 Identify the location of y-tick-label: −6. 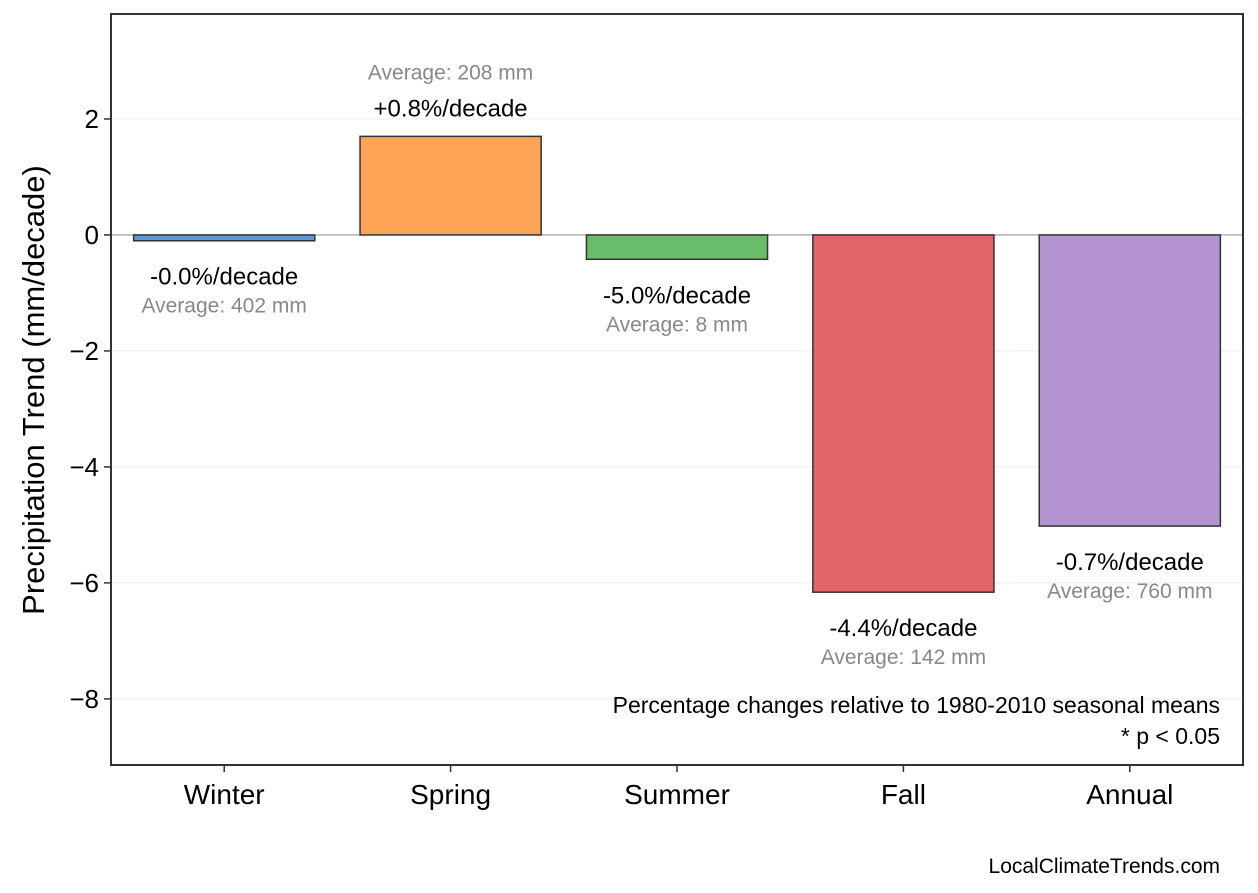
(84, 583).